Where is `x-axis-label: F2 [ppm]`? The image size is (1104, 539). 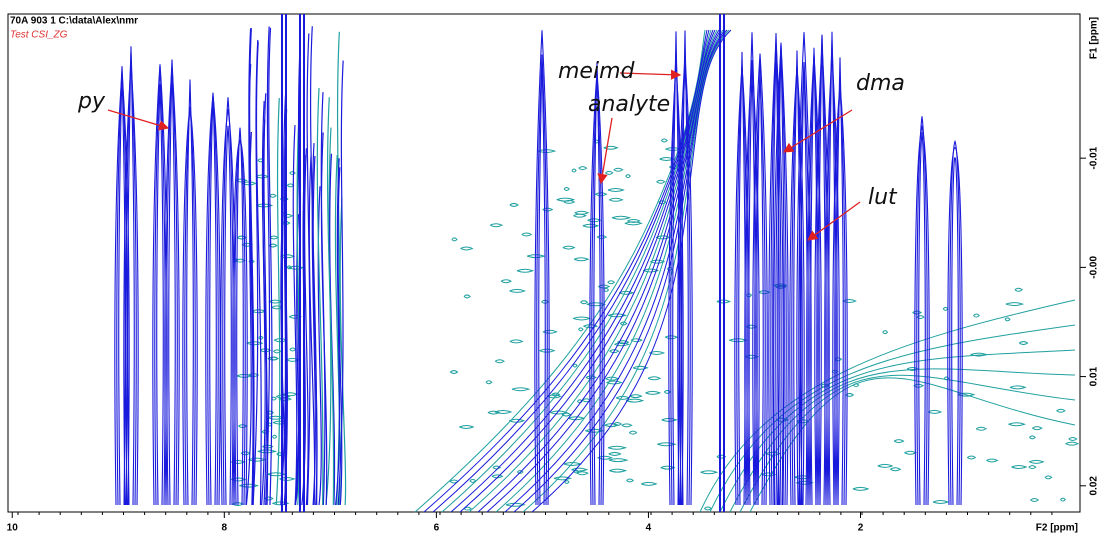 x-axis-label: F2 [ppm] is located at coordinates (1057, 528).